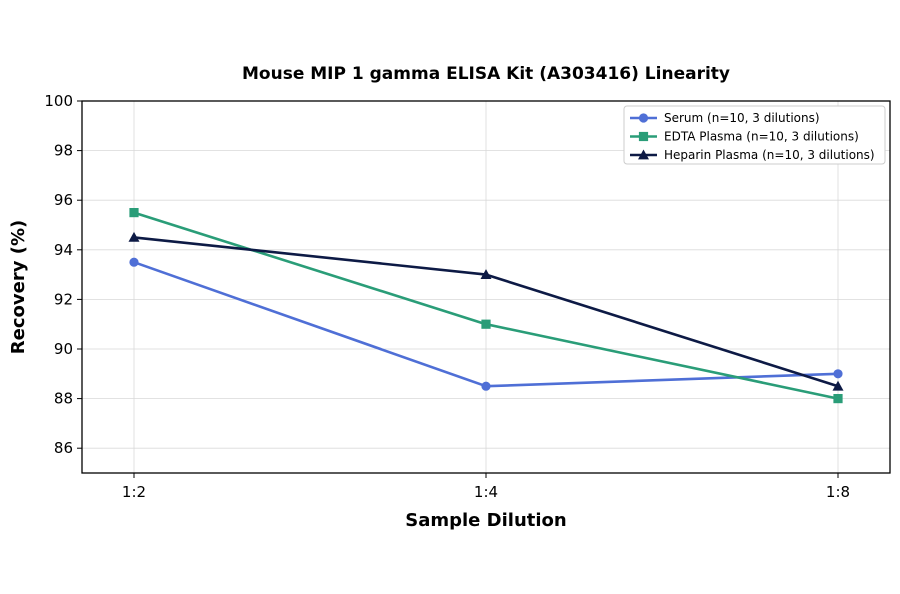 Image resolution: width=900 pixels, height=594 pixels. What do you see at coordinates (63, 274) in the screenshot?
I see `y-axis-ticks: 86 88 90 92 94 96 98 100` at bounding box center [63, 274].